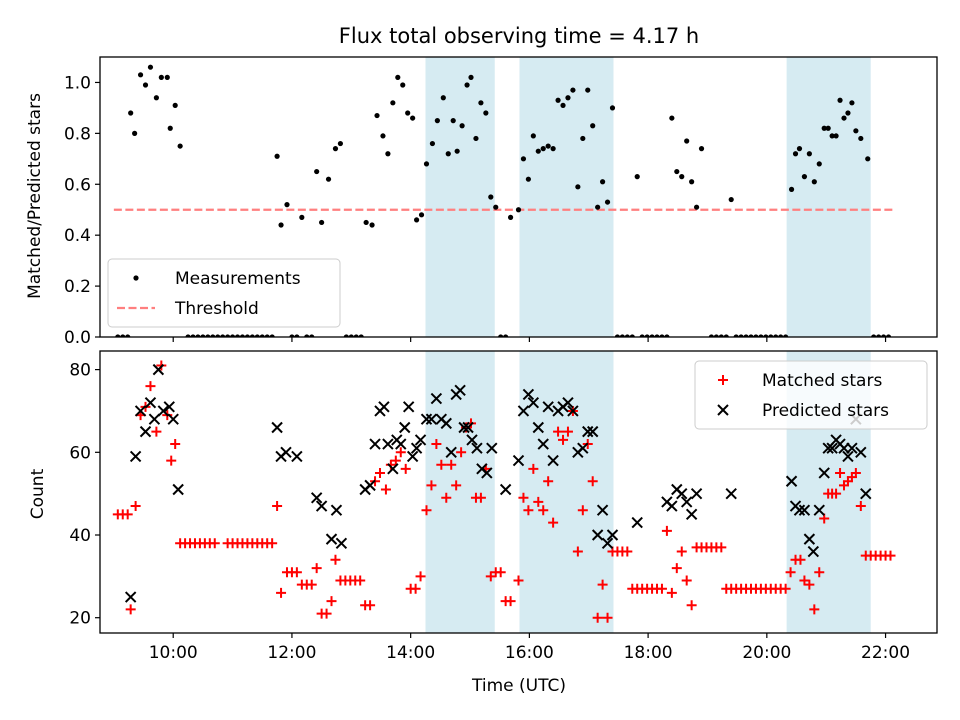 This screenshot has height=720, width=960. Describe the element at coordinates (80, 371) in the screenshot. I see `y-tick-label: 80` at that location.